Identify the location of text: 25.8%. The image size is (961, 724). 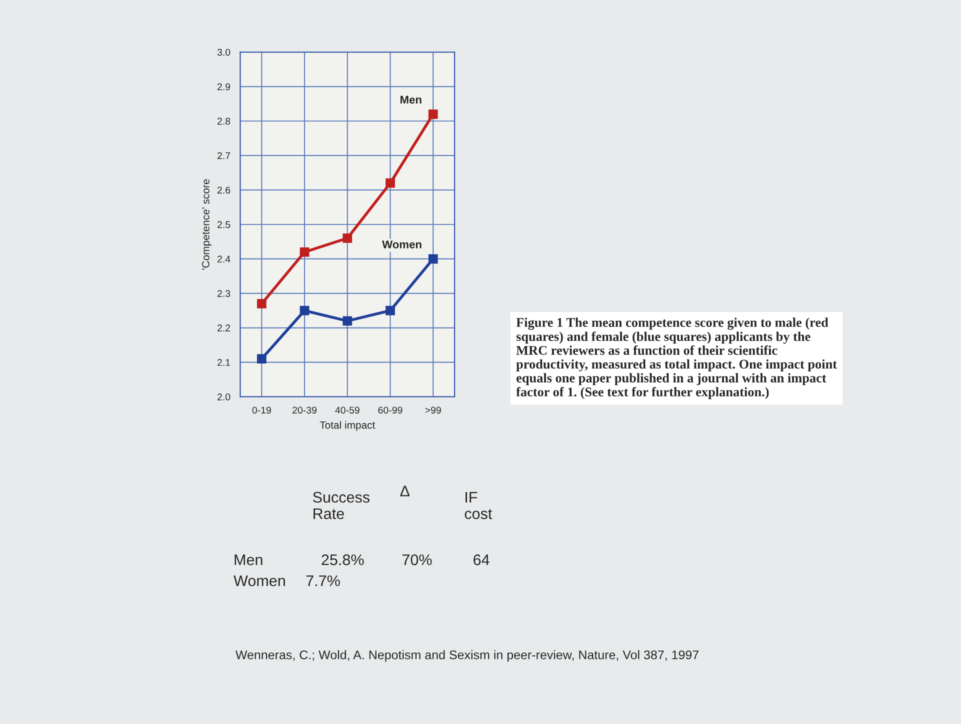
(343, 560).